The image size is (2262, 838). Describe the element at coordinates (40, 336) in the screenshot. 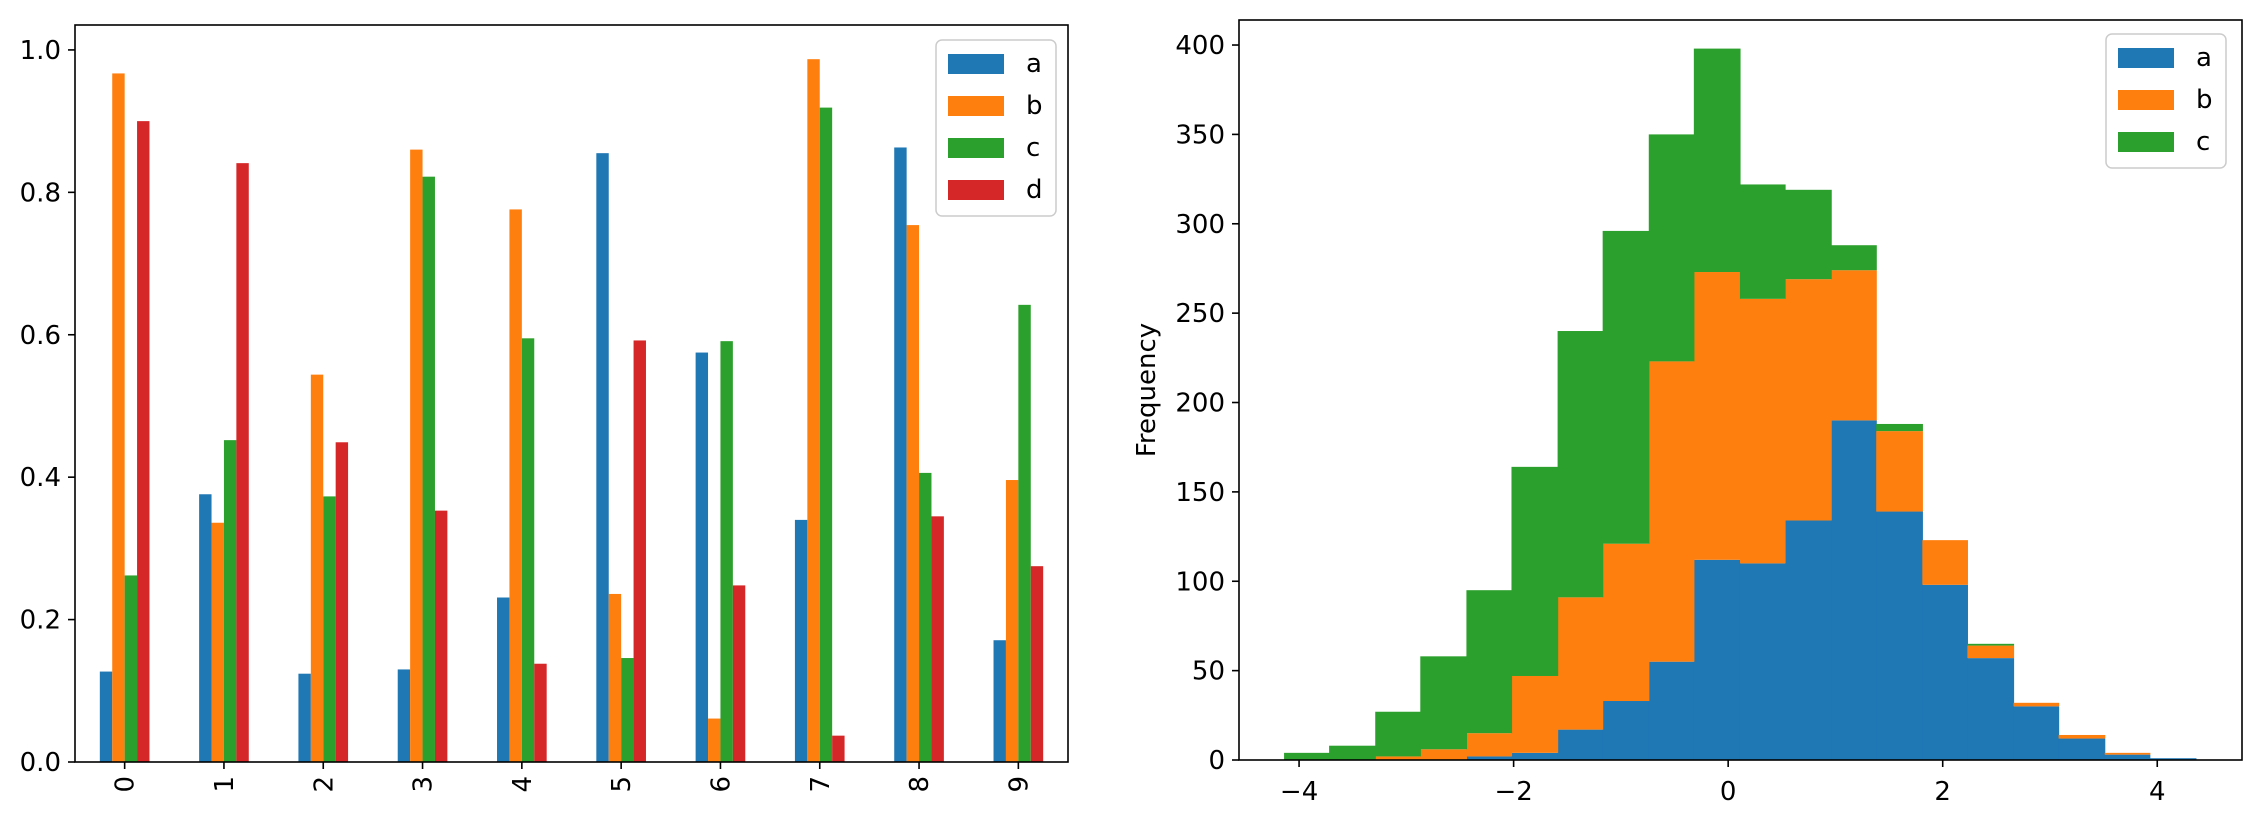

I see `y-tick-label: 0.6` at that location.